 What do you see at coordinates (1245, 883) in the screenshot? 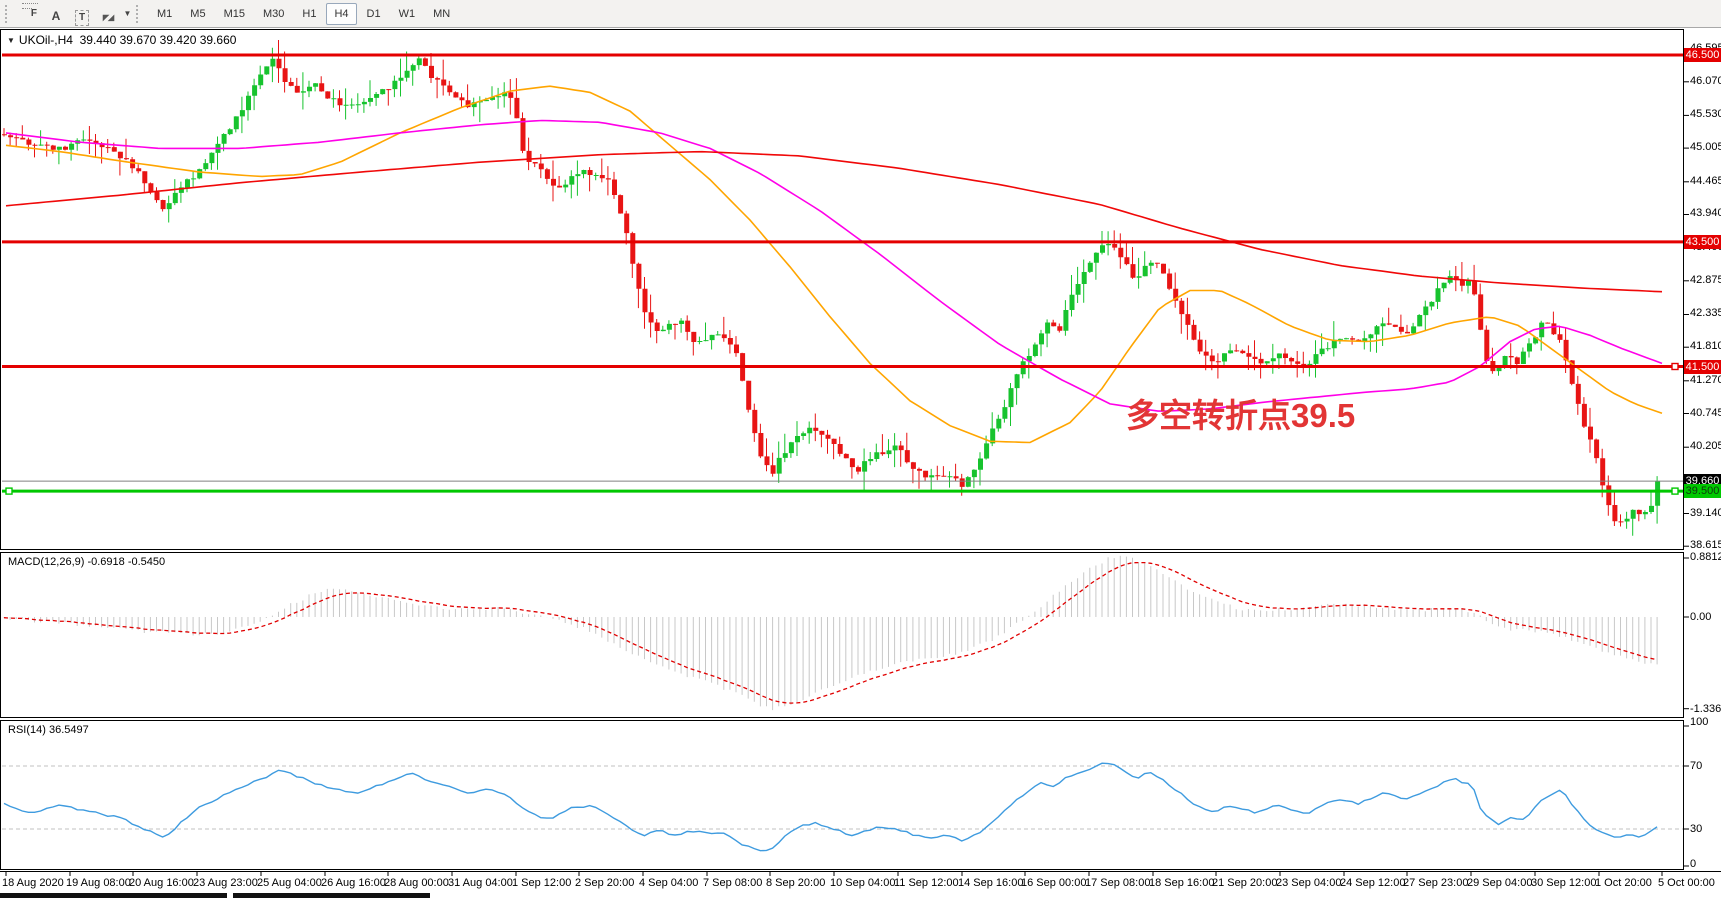
I see `date-label: 21 Sep 20:00` at bounding box center [1245, 883].